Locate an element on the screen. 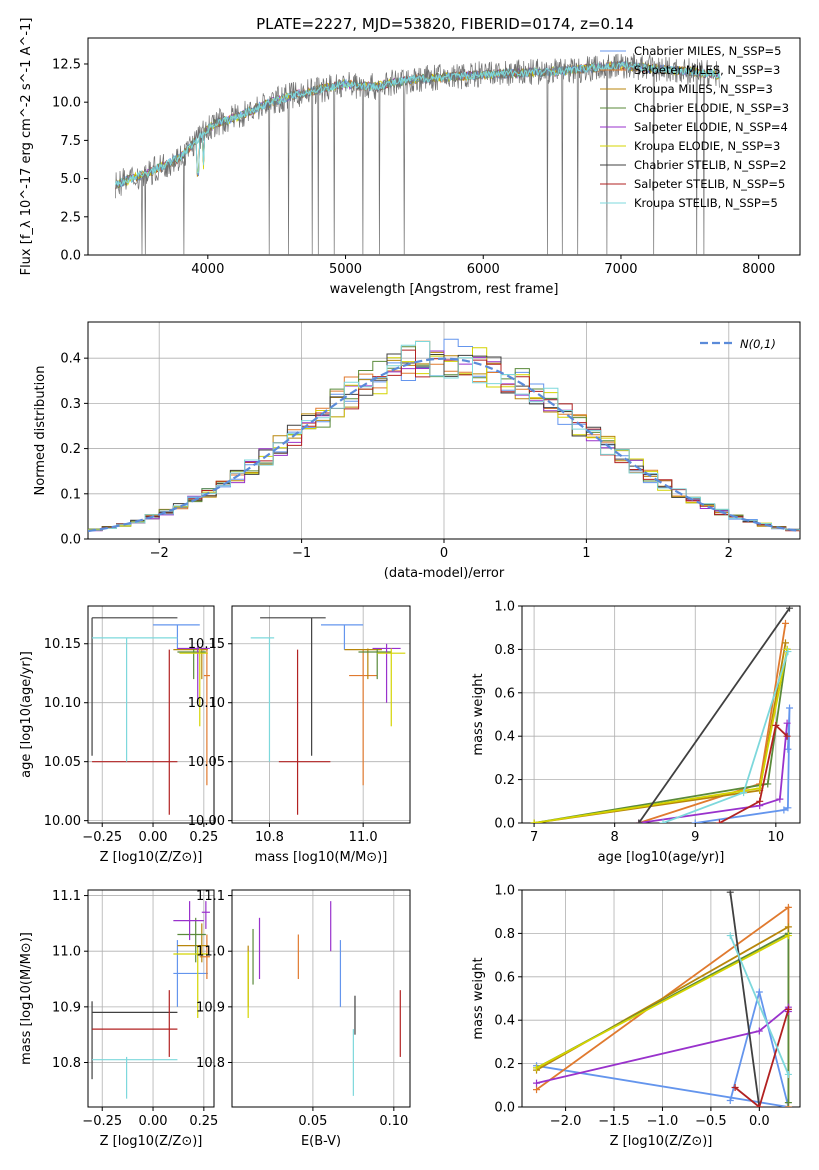 This screenshot has height=1170, width=819. x-tick-label: 6000 is located at coordinates (483, 269).